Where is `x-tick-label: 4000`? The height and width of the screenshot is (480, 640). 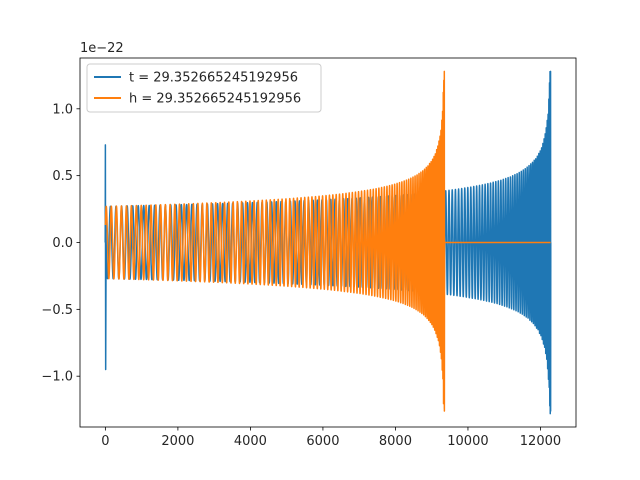
x-tick-label: 4000 is located at coordinates (250, 441).